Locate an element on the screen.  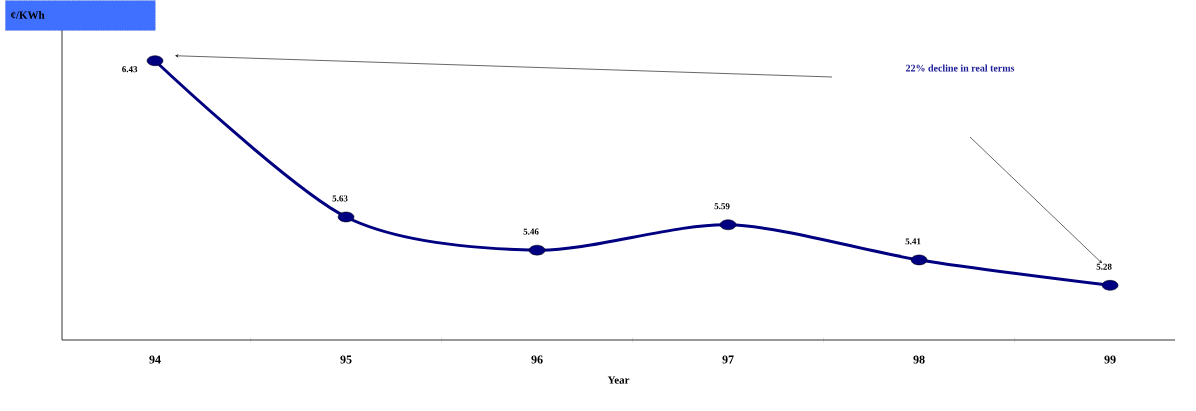
x-tick-label: 99 is located at coordinates (1110, 359).